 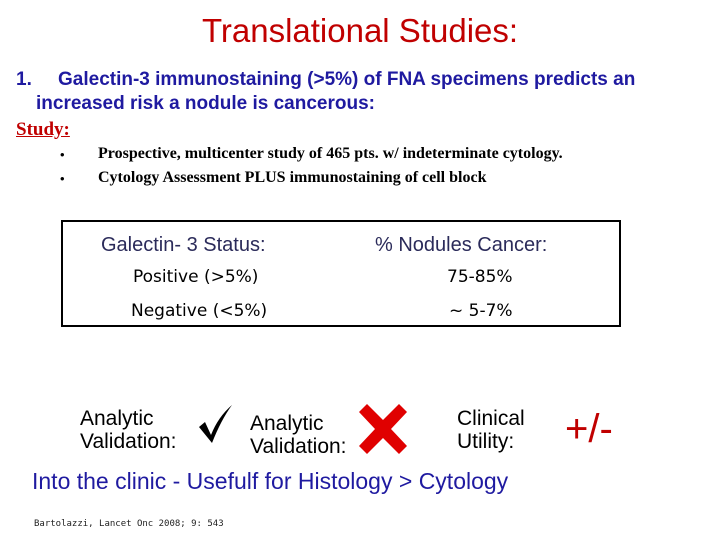 What do you see at coordinates (491, 418) in the screenshot?
I see `label-line: Clinical` at bounding box center [491, 418].